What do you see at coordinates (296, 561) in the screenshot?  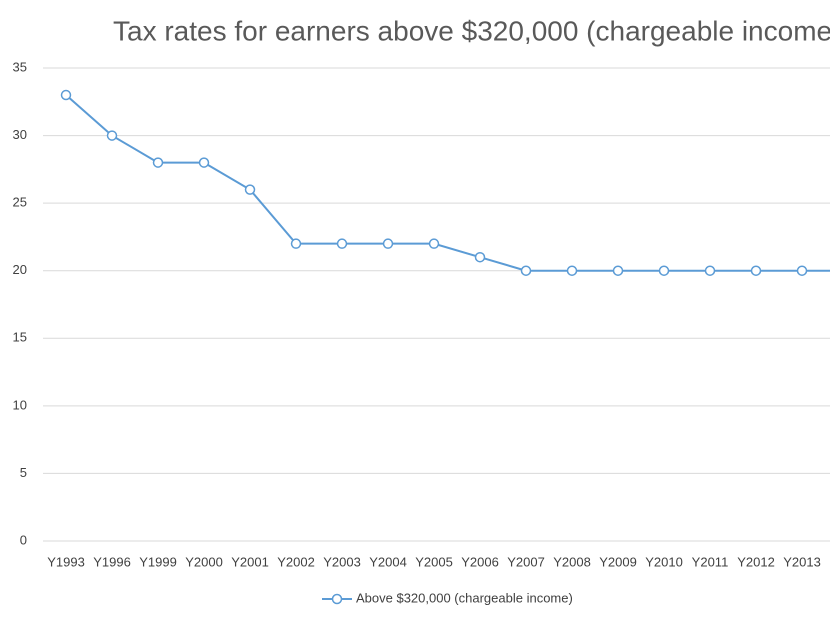 I see `x-tick-label: Y2002` at bounding box center [296, 561].